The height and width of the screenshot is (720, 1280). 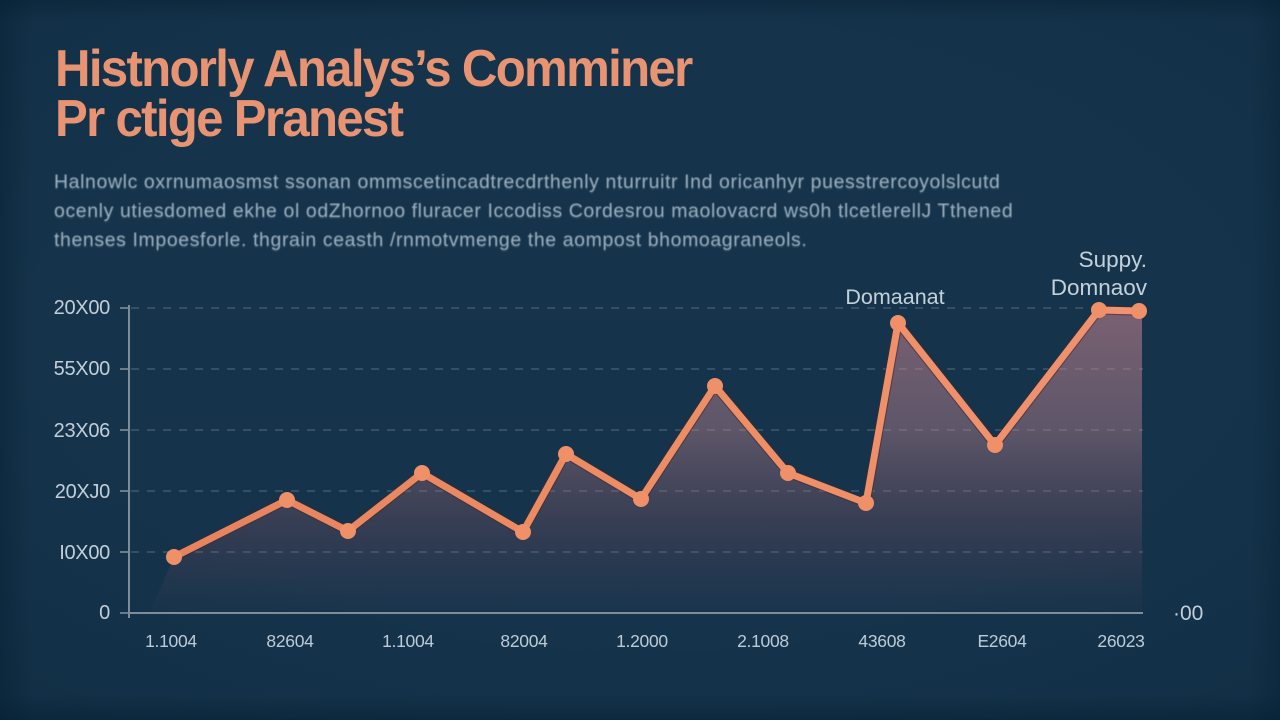 I want to click on svg-text: 0, so click(x=104, y=613).